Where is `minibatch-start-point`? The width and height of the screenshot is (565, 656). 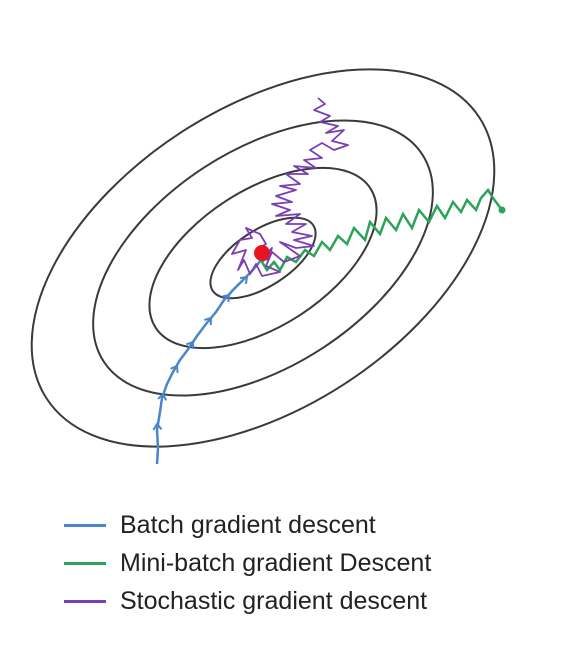 minibatch-start-point is located at coordinates (502, 210).